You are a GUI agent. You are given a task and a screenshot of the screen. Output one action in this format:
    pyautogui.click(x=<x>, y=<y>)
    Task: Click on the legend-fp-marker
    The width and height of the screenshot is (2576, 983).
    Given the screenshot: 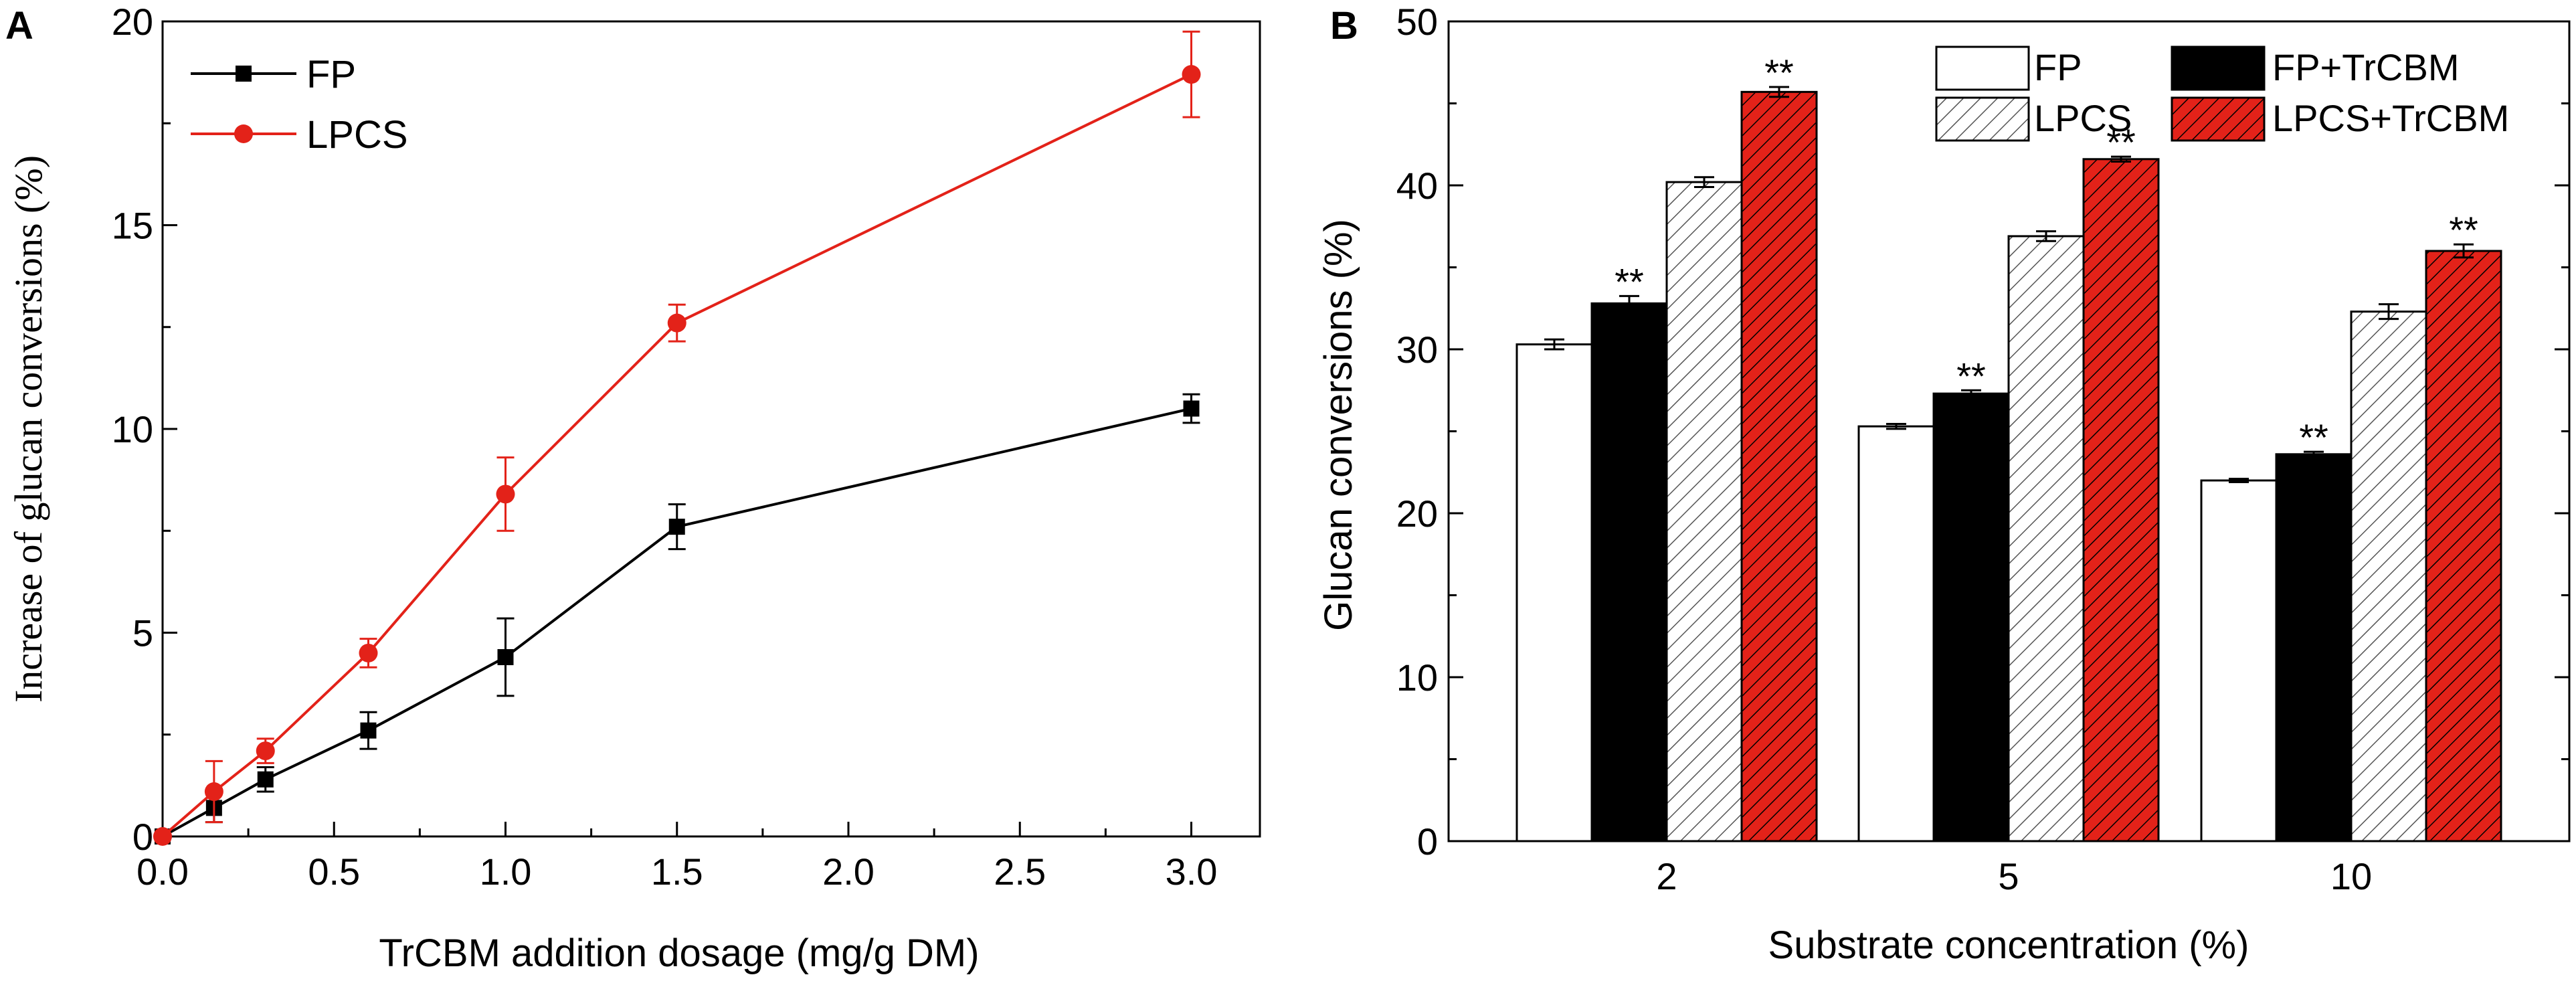 What is the action you would take?
    pyautogui.click(x=244, y=74)
    